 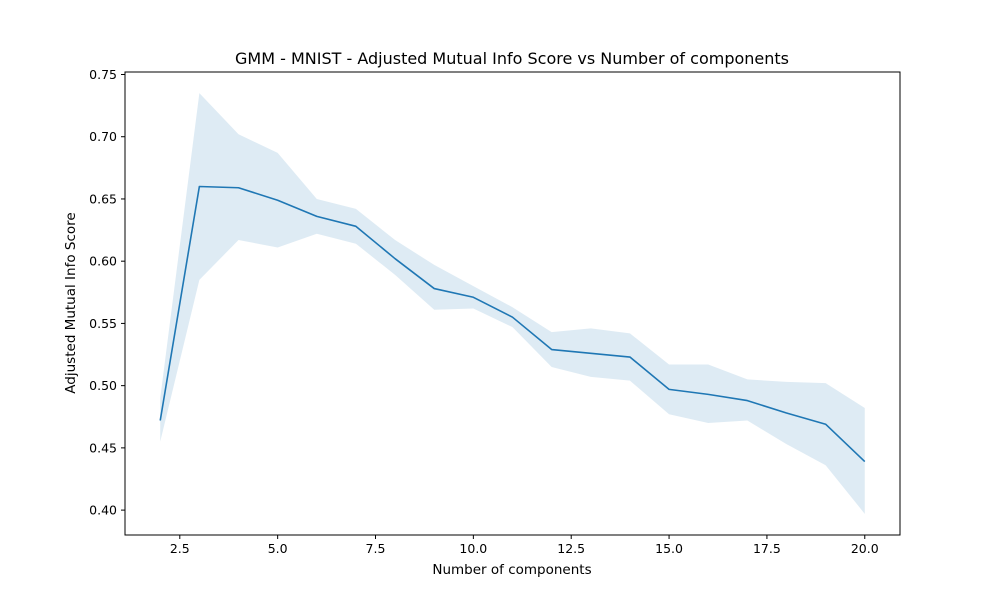 What do you see at coordinates (107, 292) in the screenshot?
I see `y-axis-ticks: 0.40 0.45 0.50 0.55 0.60 0.65 0.70 0.75` at bounding box center [107, 292].